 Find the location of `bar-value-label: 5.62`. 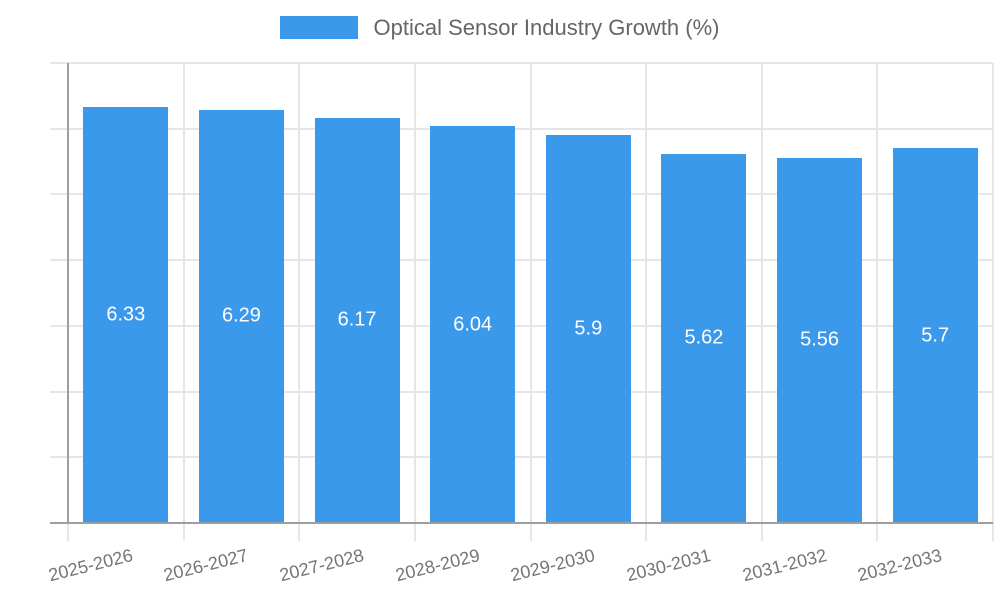

bar-value-label: 5.62 is located at coordinates (704, 337).